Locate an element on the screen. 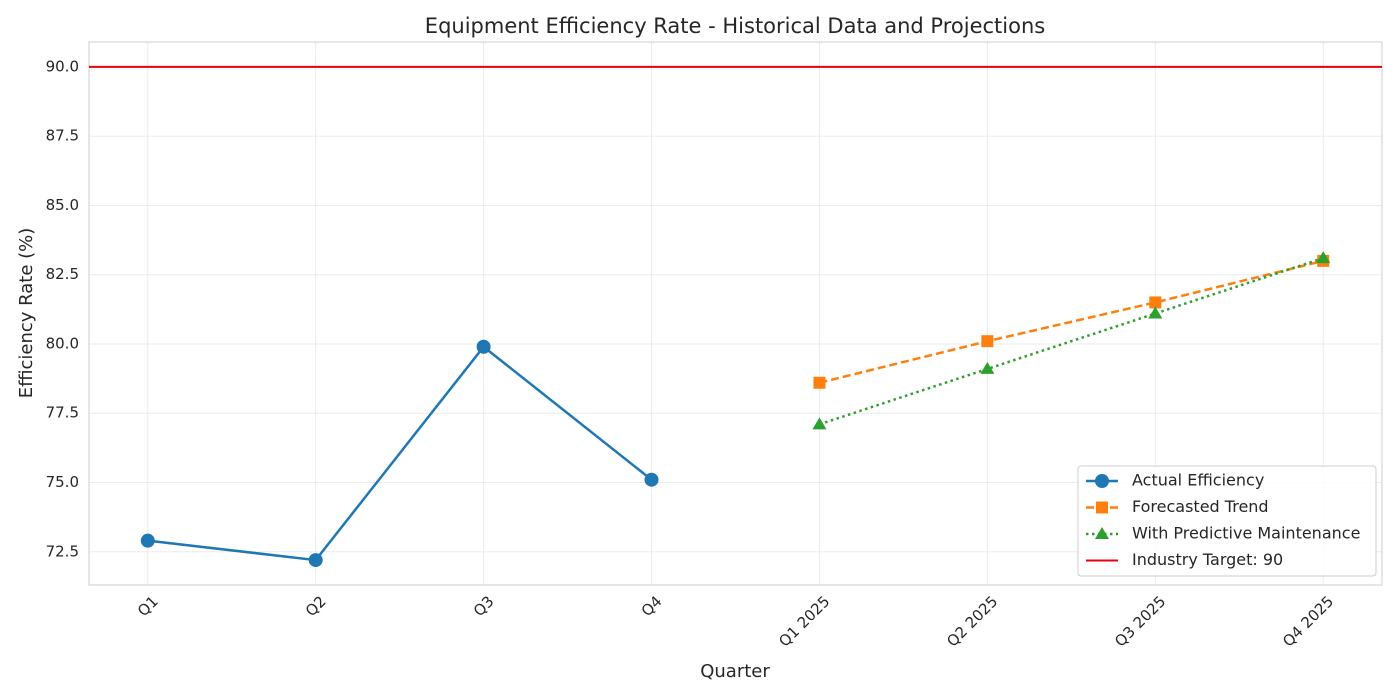 The width and height of the screenshot is (1400, 700). y-tick-label: 75.0 is located at coordinates (62, 482).